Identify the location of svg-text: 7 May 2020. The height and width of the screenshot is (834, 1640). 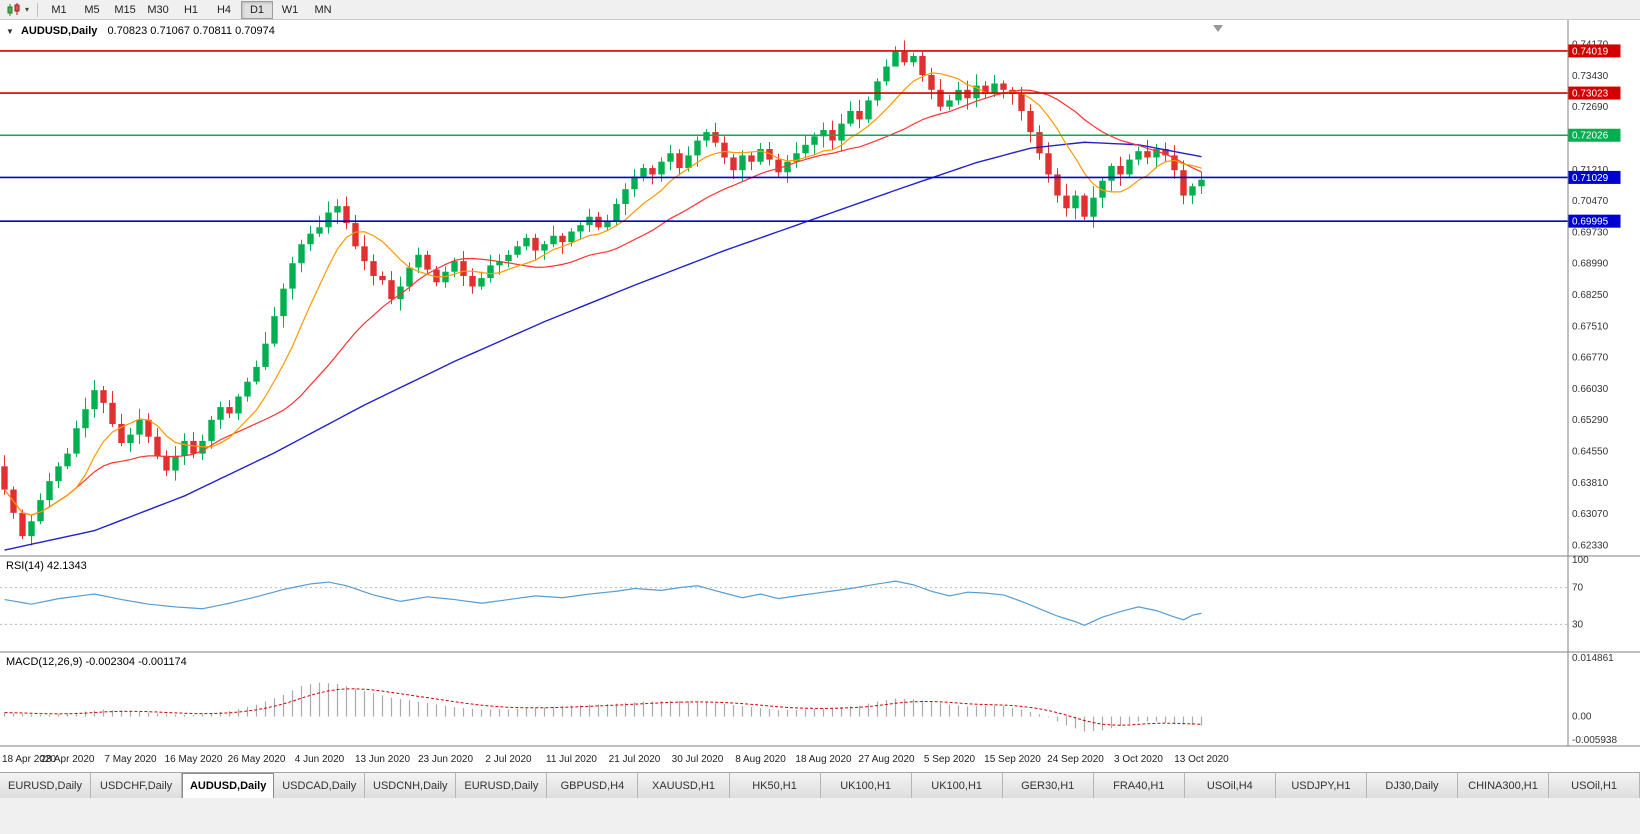
(130, 759).